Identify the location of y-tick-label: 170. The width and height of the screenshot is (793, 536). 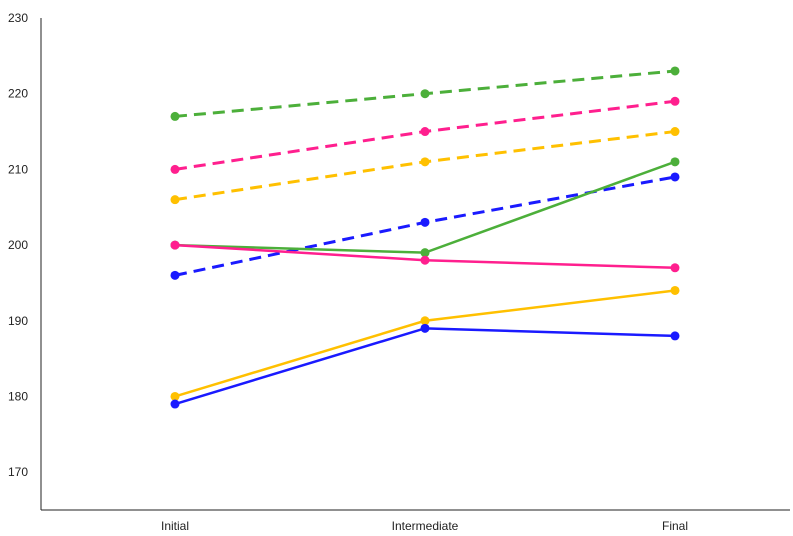
(18, 472).